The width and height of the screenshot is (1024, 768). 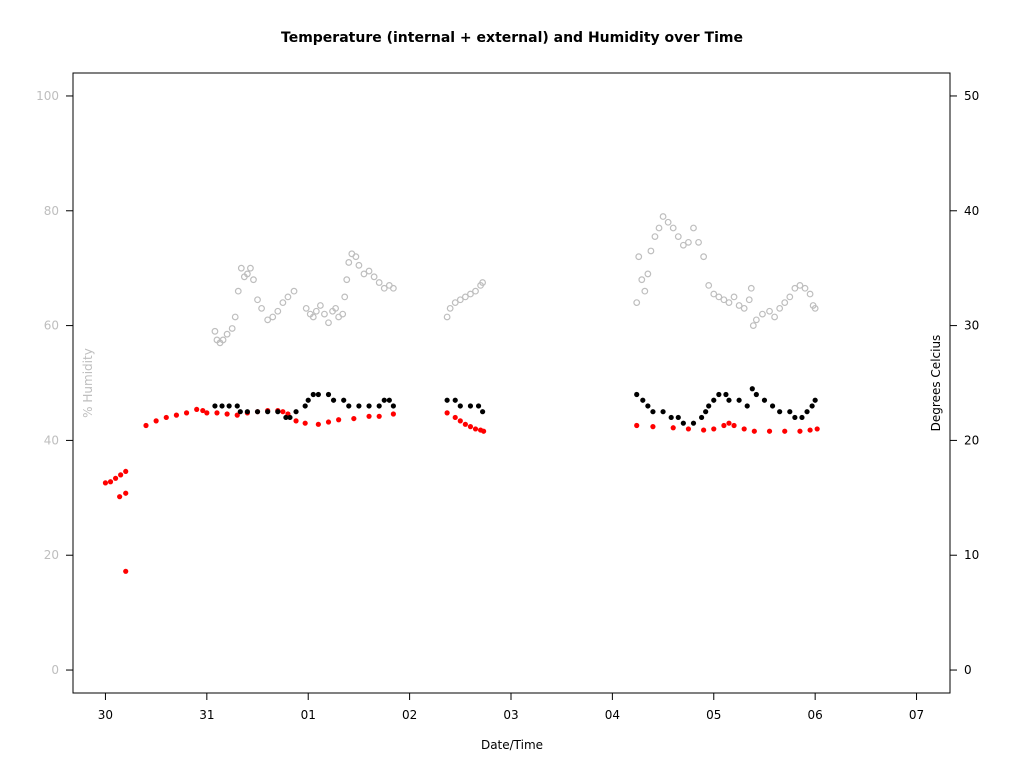 What do you see at coordinates (971, 555) in the screenshot?
I see `y-right-tick-label: 10` at bounding box center [971, 555].